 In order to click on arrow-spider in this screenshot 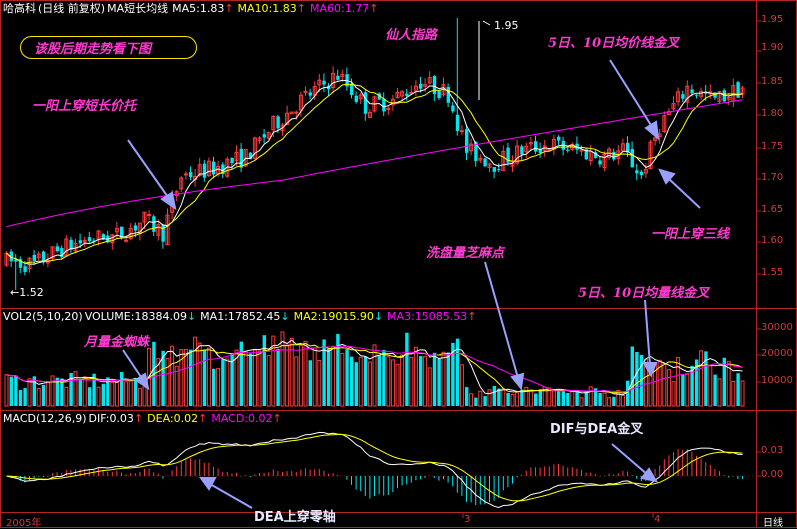, I will do `click(133, 365)`.